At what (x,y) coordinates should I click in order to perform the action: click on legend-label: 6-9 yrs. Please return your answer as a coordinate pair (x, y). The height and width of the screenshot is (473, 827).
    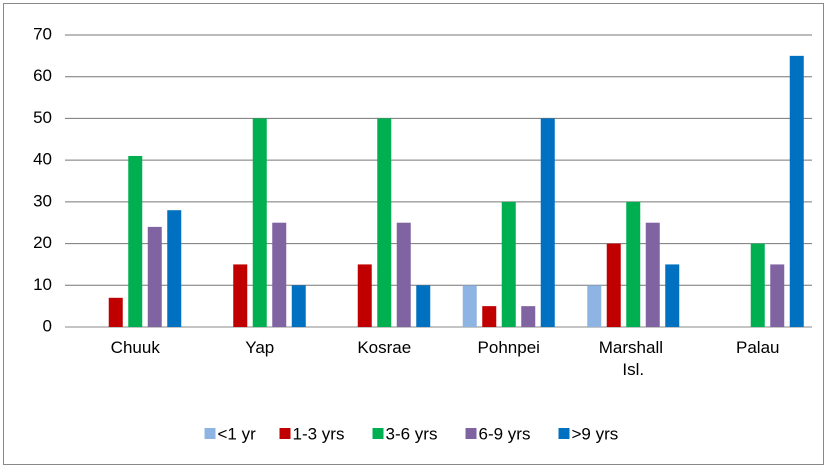
    Looking at the image, I should click on (505, 433).